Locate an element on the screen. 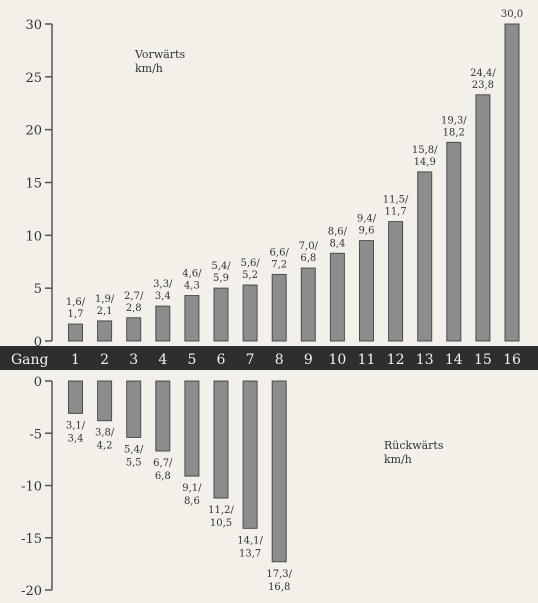  forward-title: Vorwärts is located at coordinates (159, 54).